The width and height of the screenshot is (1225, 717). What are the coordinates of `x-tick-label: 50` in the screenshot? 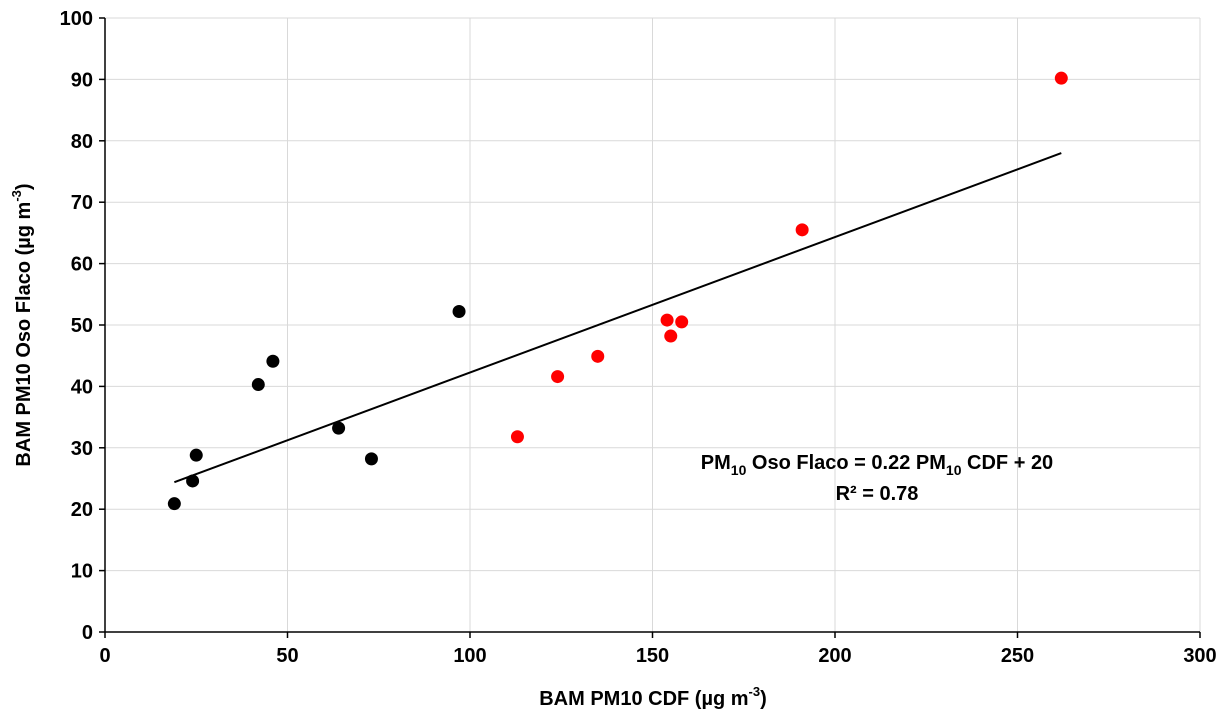 It's located at (287, 656).